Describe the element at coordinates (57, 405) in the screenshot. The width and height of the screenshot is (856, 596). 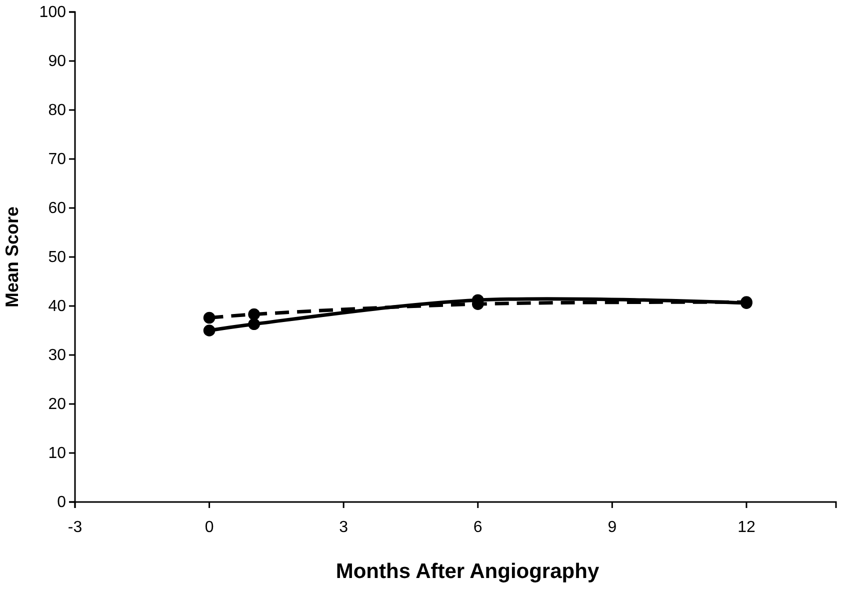
I see `y-tick-label: 20` at that location.